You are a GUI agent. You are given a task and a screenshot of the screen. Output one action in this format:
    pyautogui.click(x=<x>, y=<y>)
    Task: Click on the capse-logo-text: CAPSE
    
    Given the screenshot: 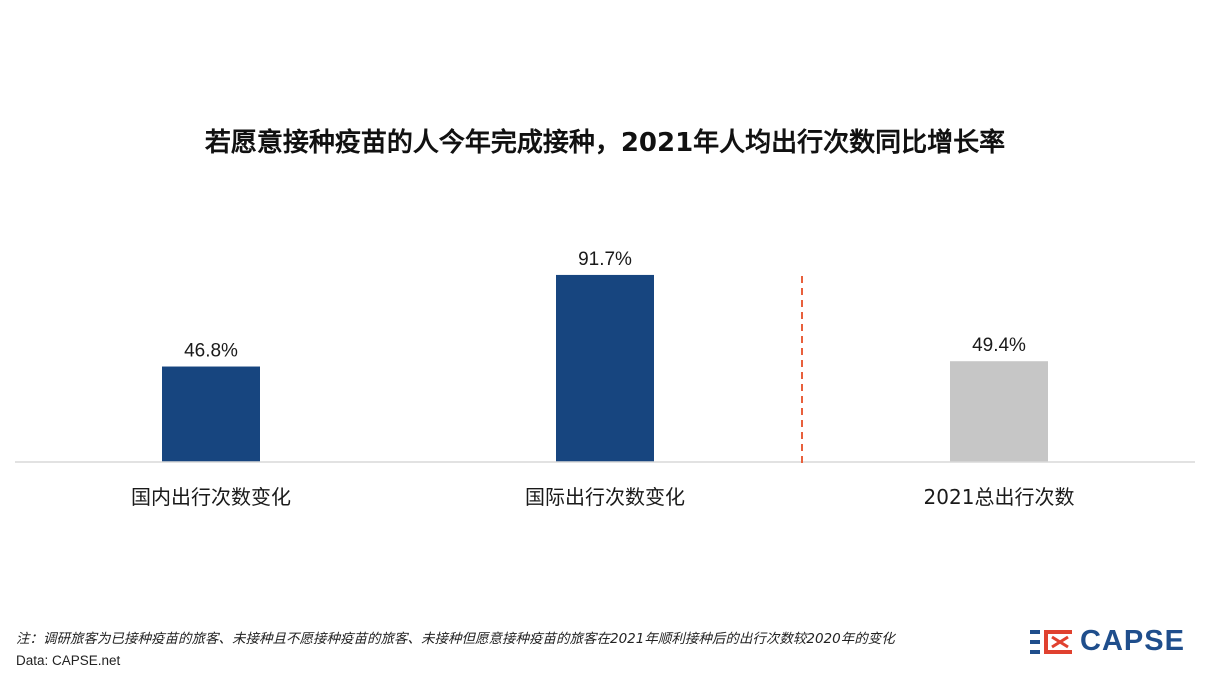 What is the action you would take?
    pyautogui.click(x=1132, y=641)
    